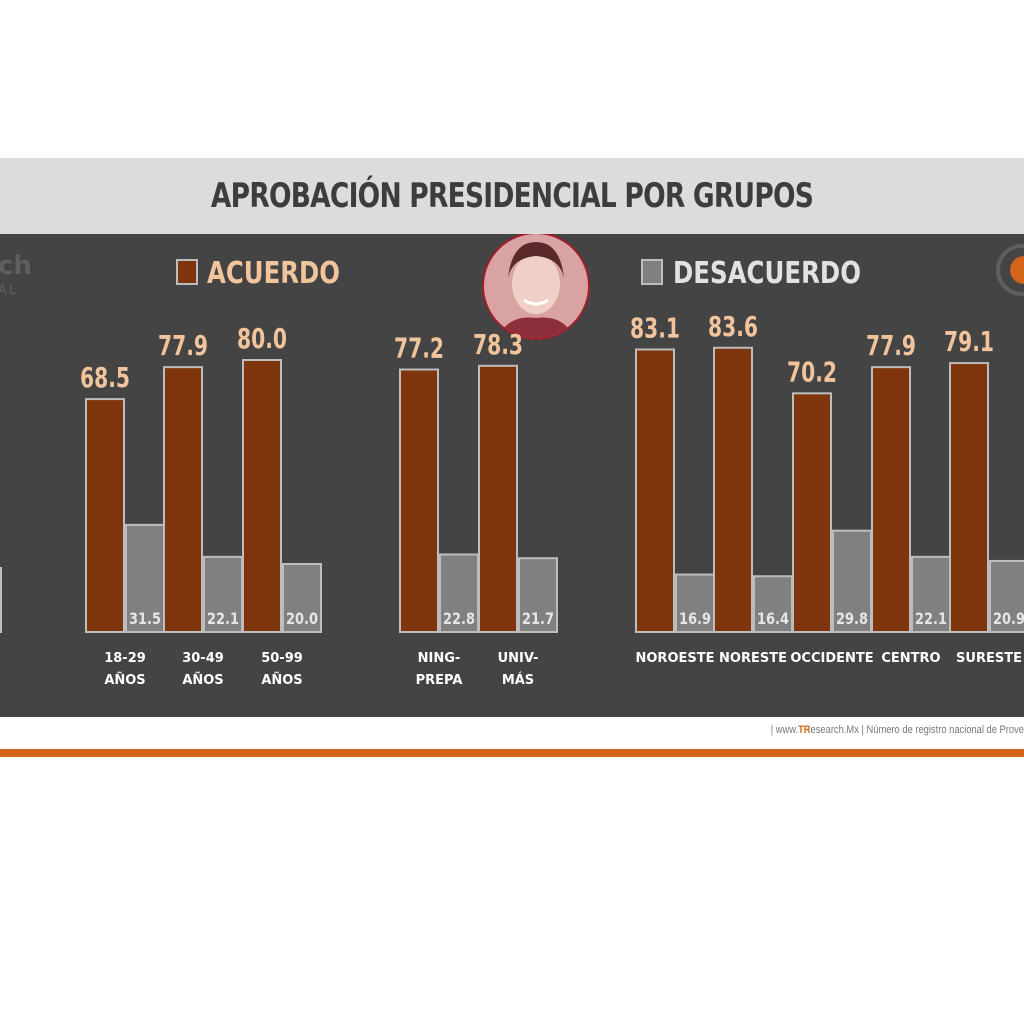 The height and width of the screenshot is (1024, 1024). What do you see at coordinates (655, 327) in the screenshot?
I see `value-label-acuerdo-5: 83.1` at bounding box center [655, 327].